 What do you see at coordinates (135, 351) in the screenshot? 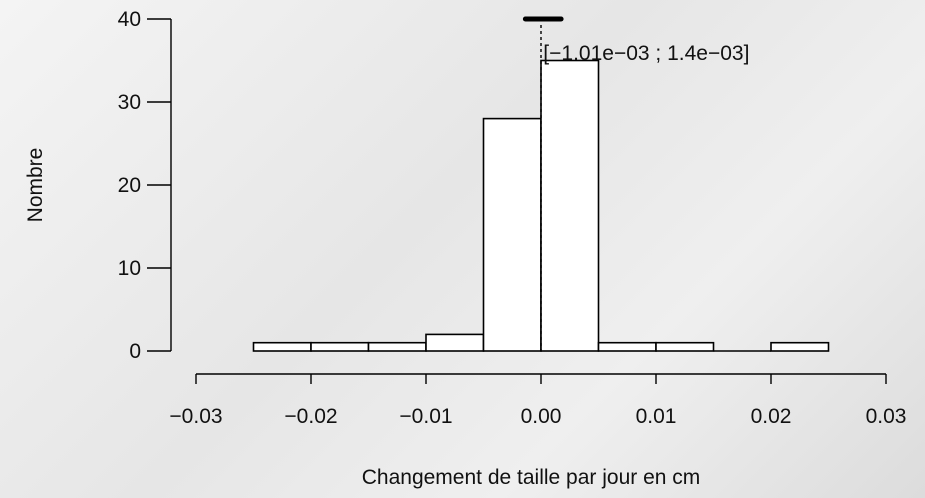
I see `y-tick-label: 0` at bounding box center [135, 351].